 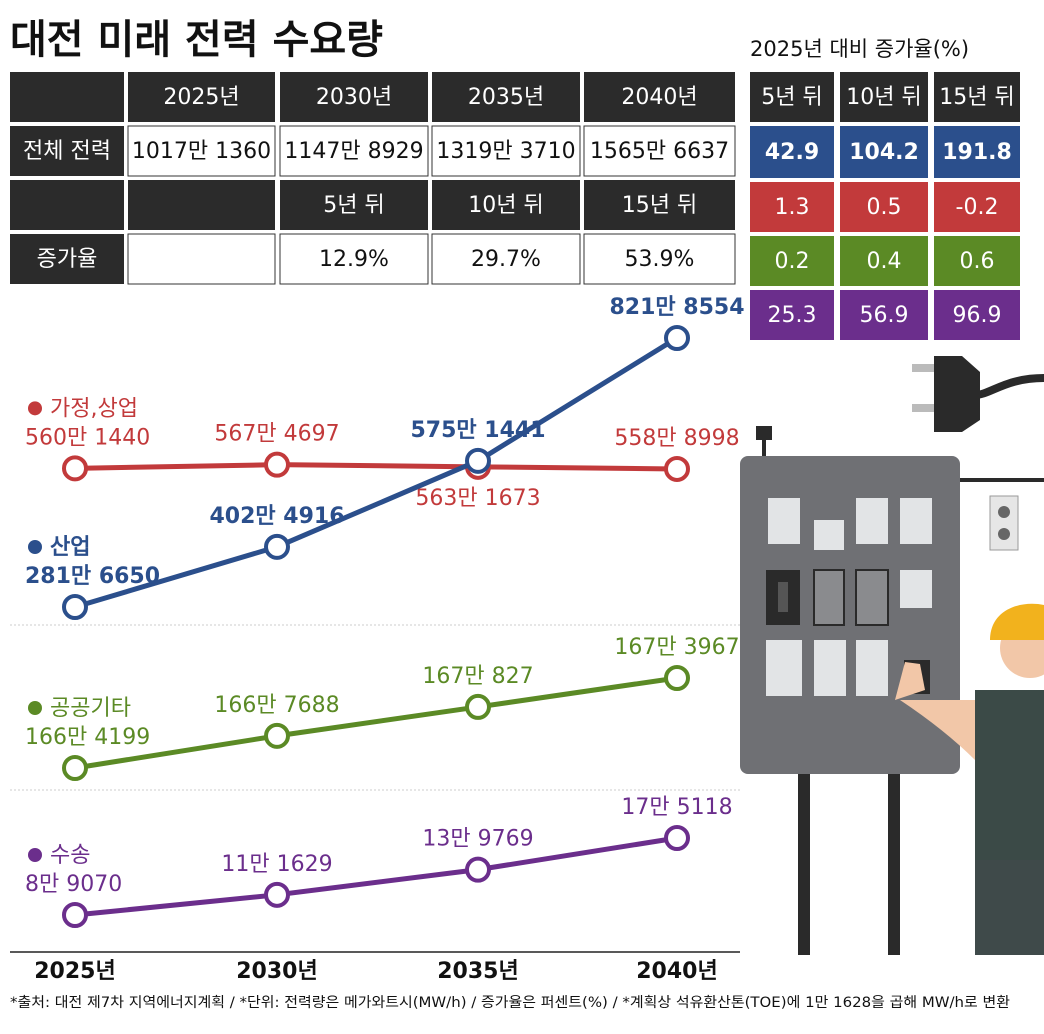 I want to click on table-text: 5년 뒤, so click(x=353, y=205).